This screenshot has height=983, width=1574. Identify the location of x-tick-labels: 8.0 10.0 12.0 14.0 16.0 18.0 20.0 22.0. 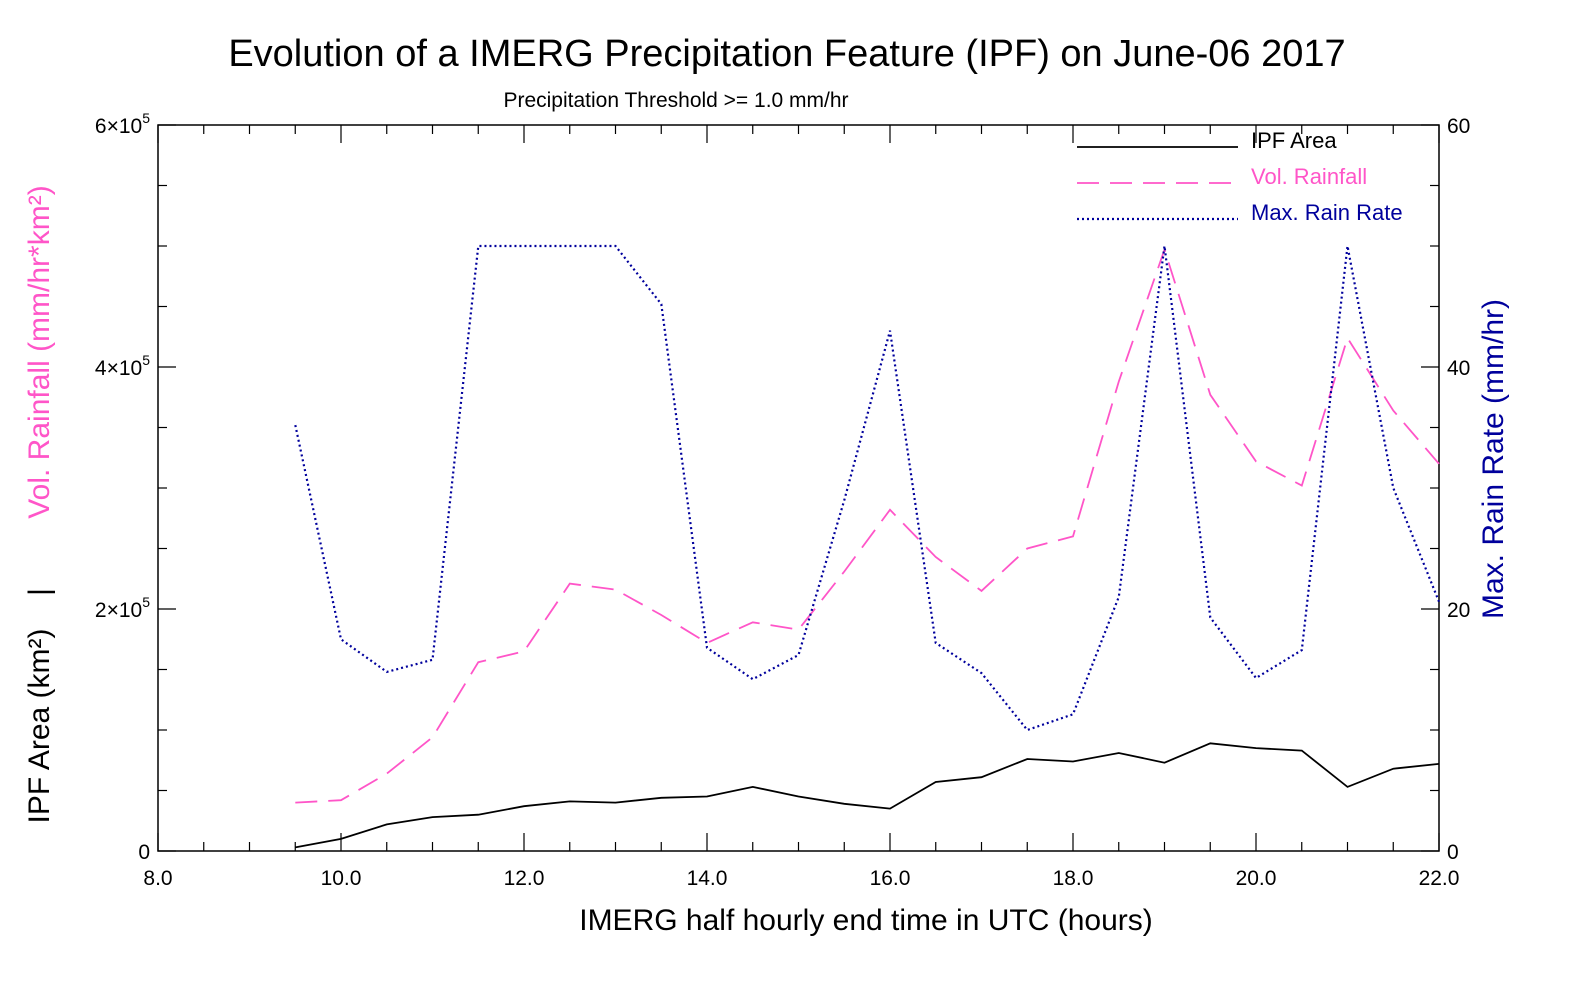
(801, 878).